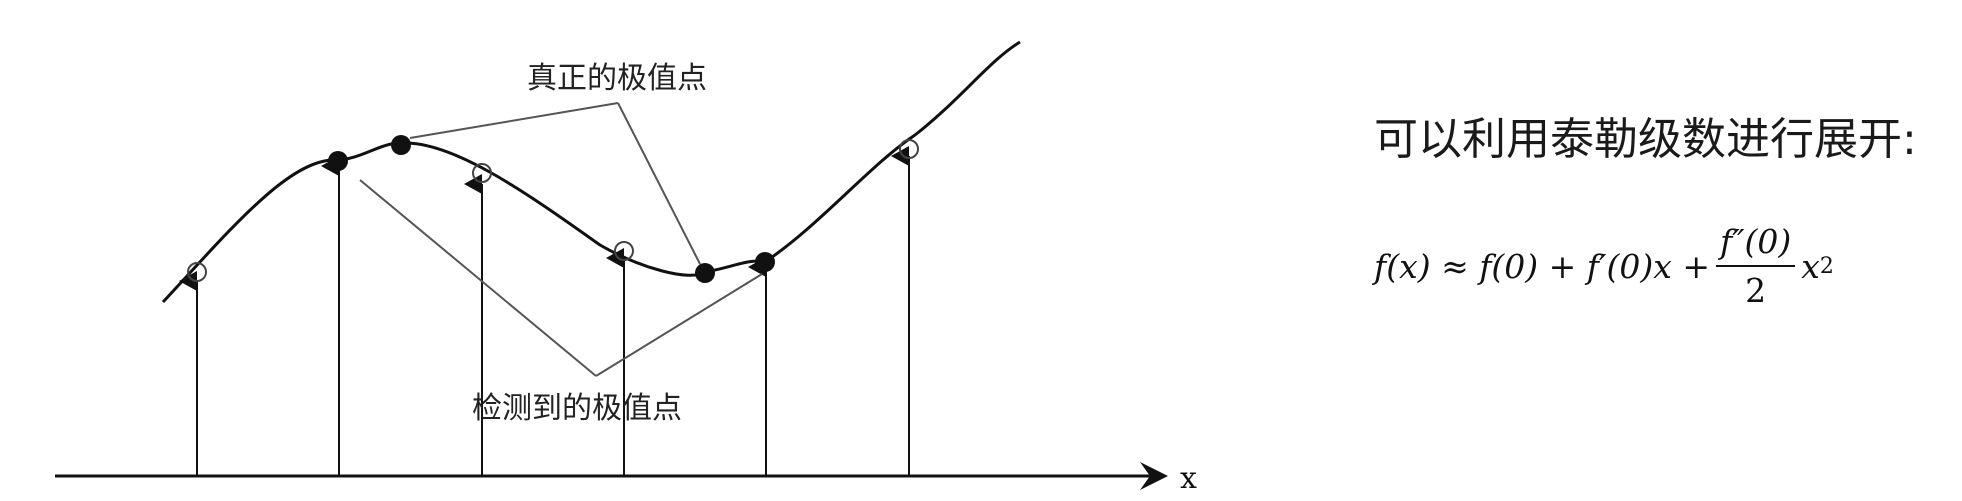 The height and width of the screenshot is (501, 1962). I want to click on x-axis-label: x, so click(1188, 478).